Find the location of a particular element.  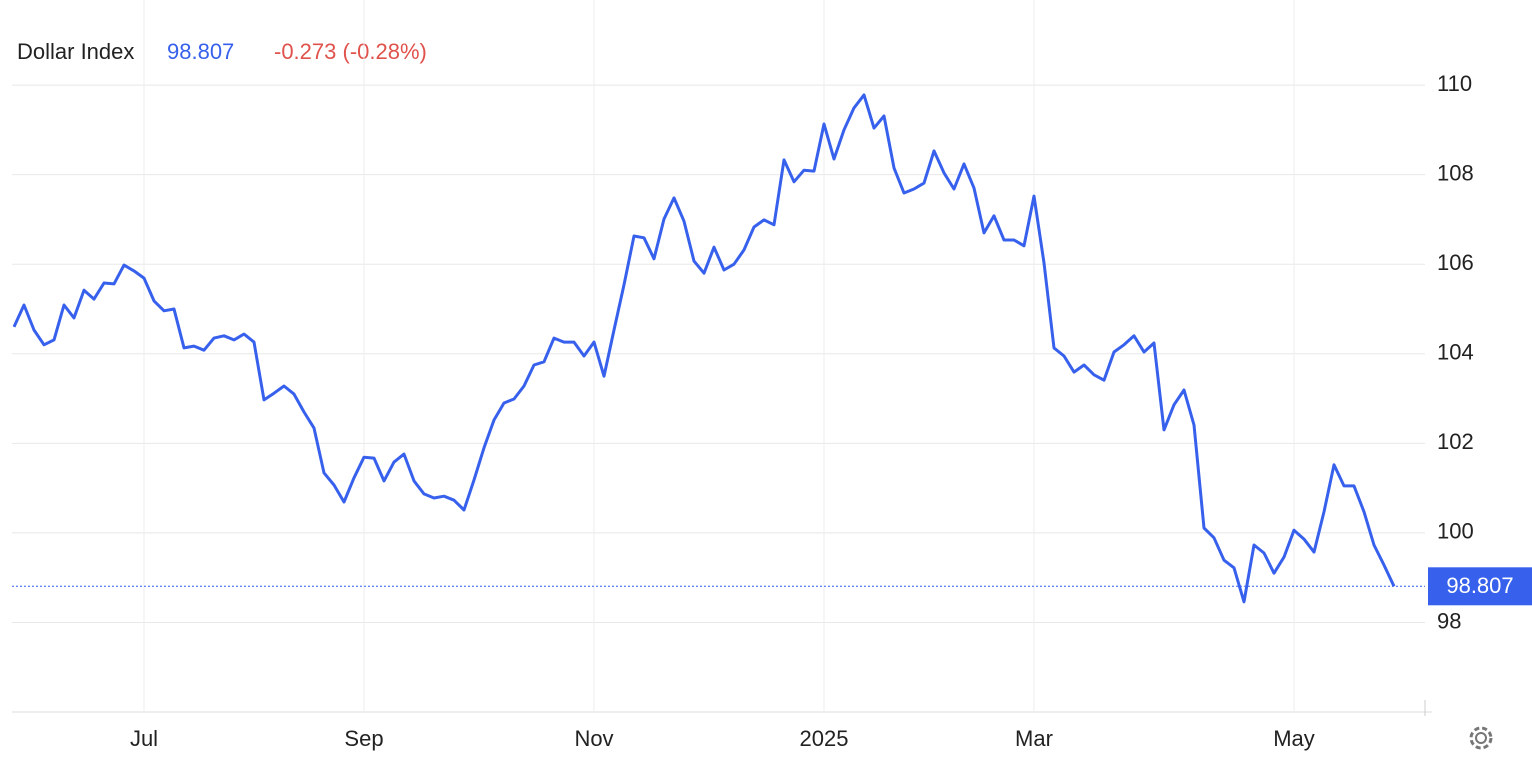

y-tick-label: 108 is located at coordinates (1455, 172).